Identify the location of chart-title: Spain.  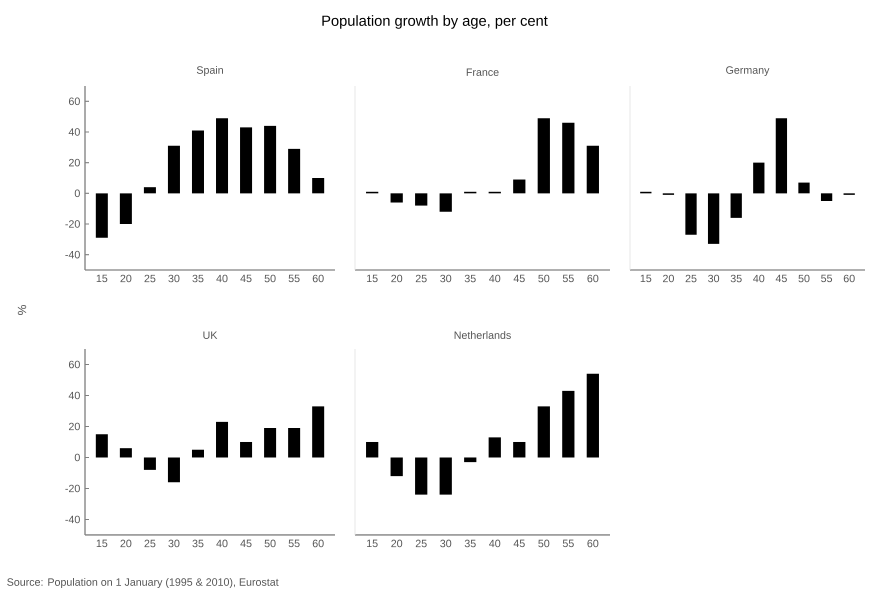
(209, 71).